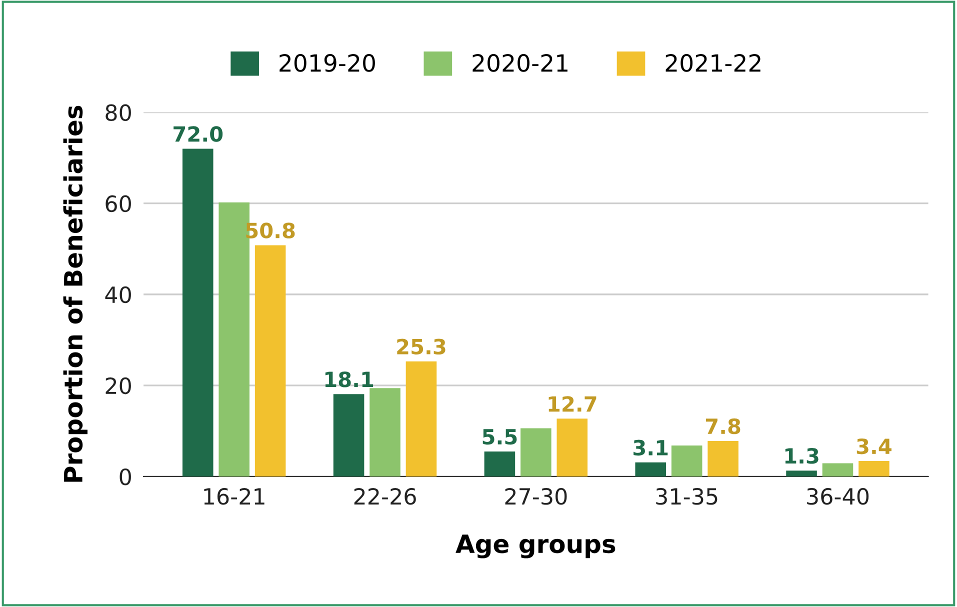 The image size is (957, 607). I want to click on y-tick-label: 80, so click(118, 113).